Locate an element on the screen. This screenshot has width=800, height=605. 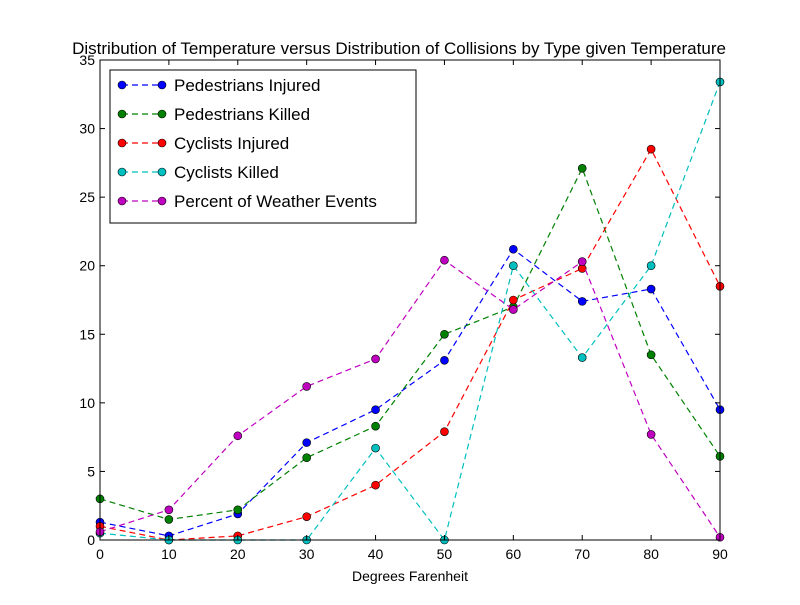
x-tick-label: 0 is located at coordinates (100, 554).